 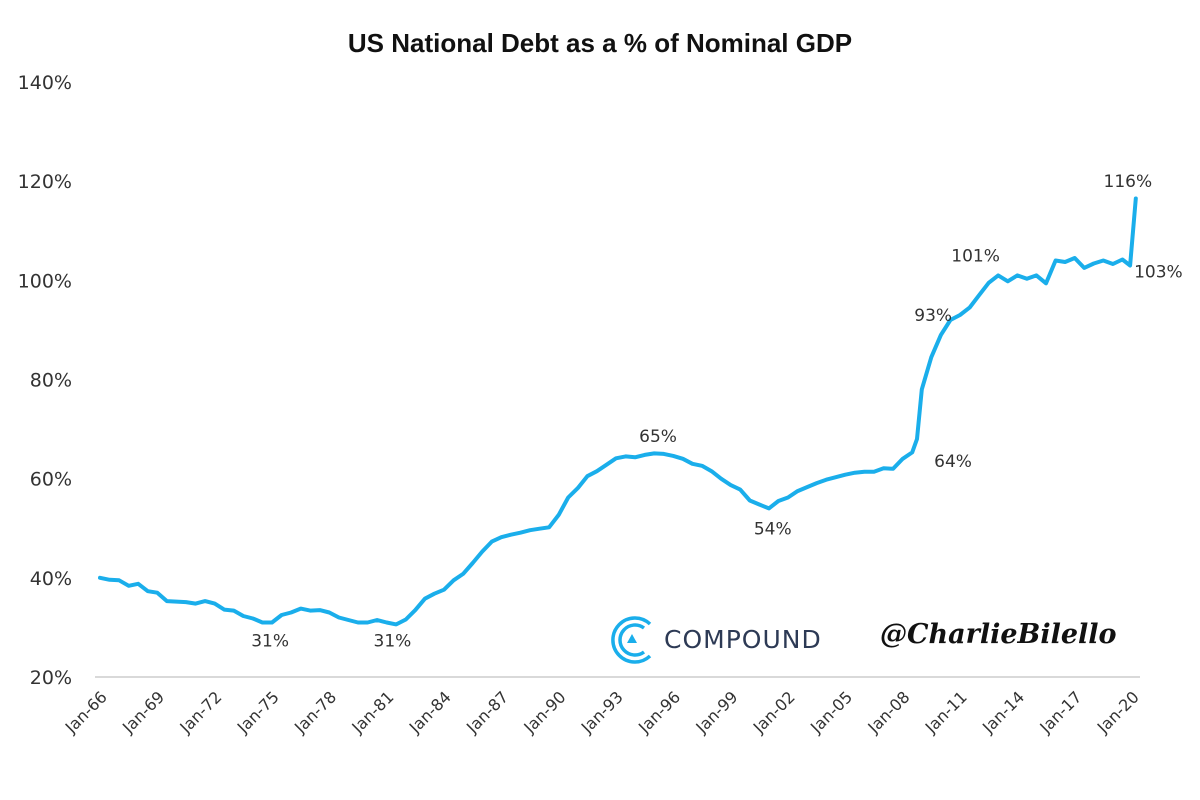 What do you see at coordinates (45, 182) in the screenshot?
I see `y-tick-label: 120%` at bounding box center [45, 182].